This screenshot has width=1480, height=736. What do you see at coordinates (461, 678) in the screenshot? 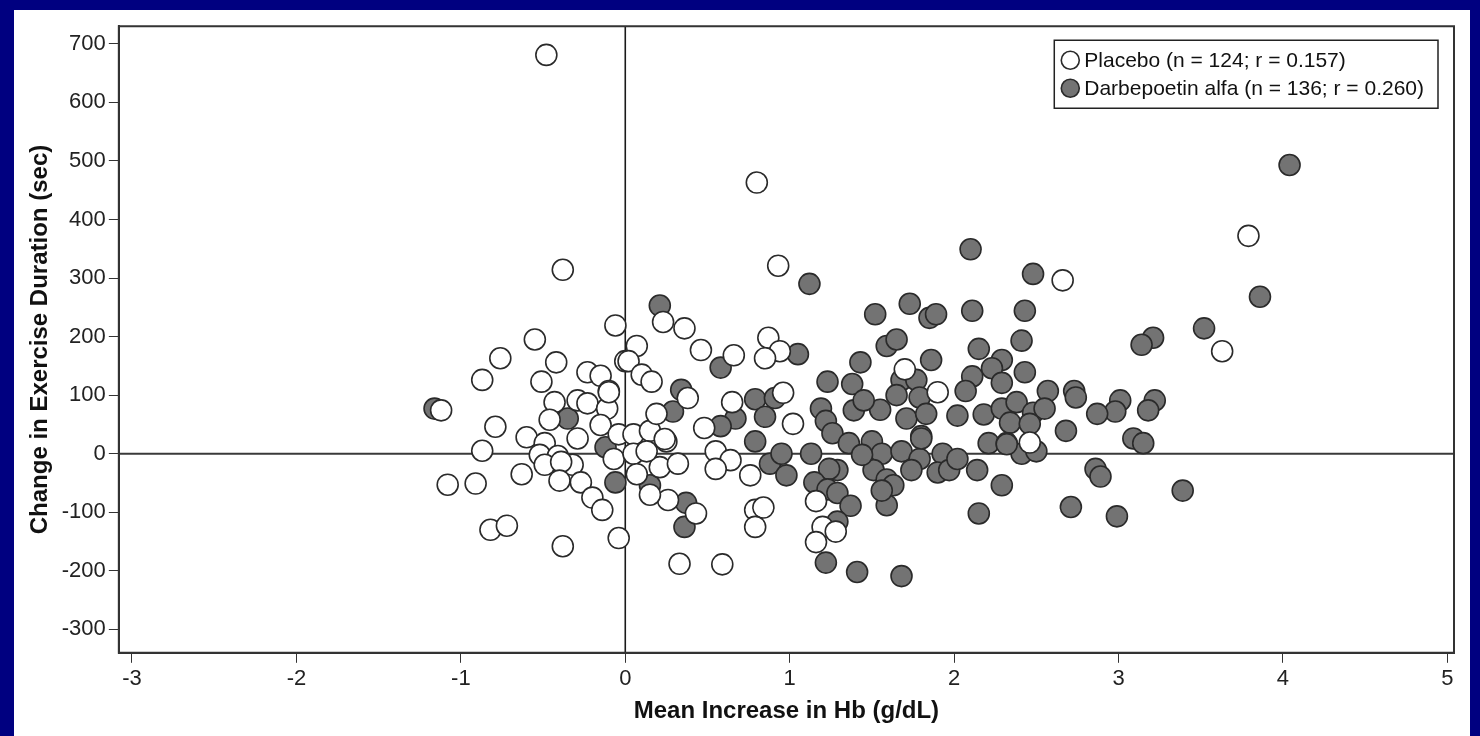
I see `x-tick-label: -1` at bounding box center [461, 678].